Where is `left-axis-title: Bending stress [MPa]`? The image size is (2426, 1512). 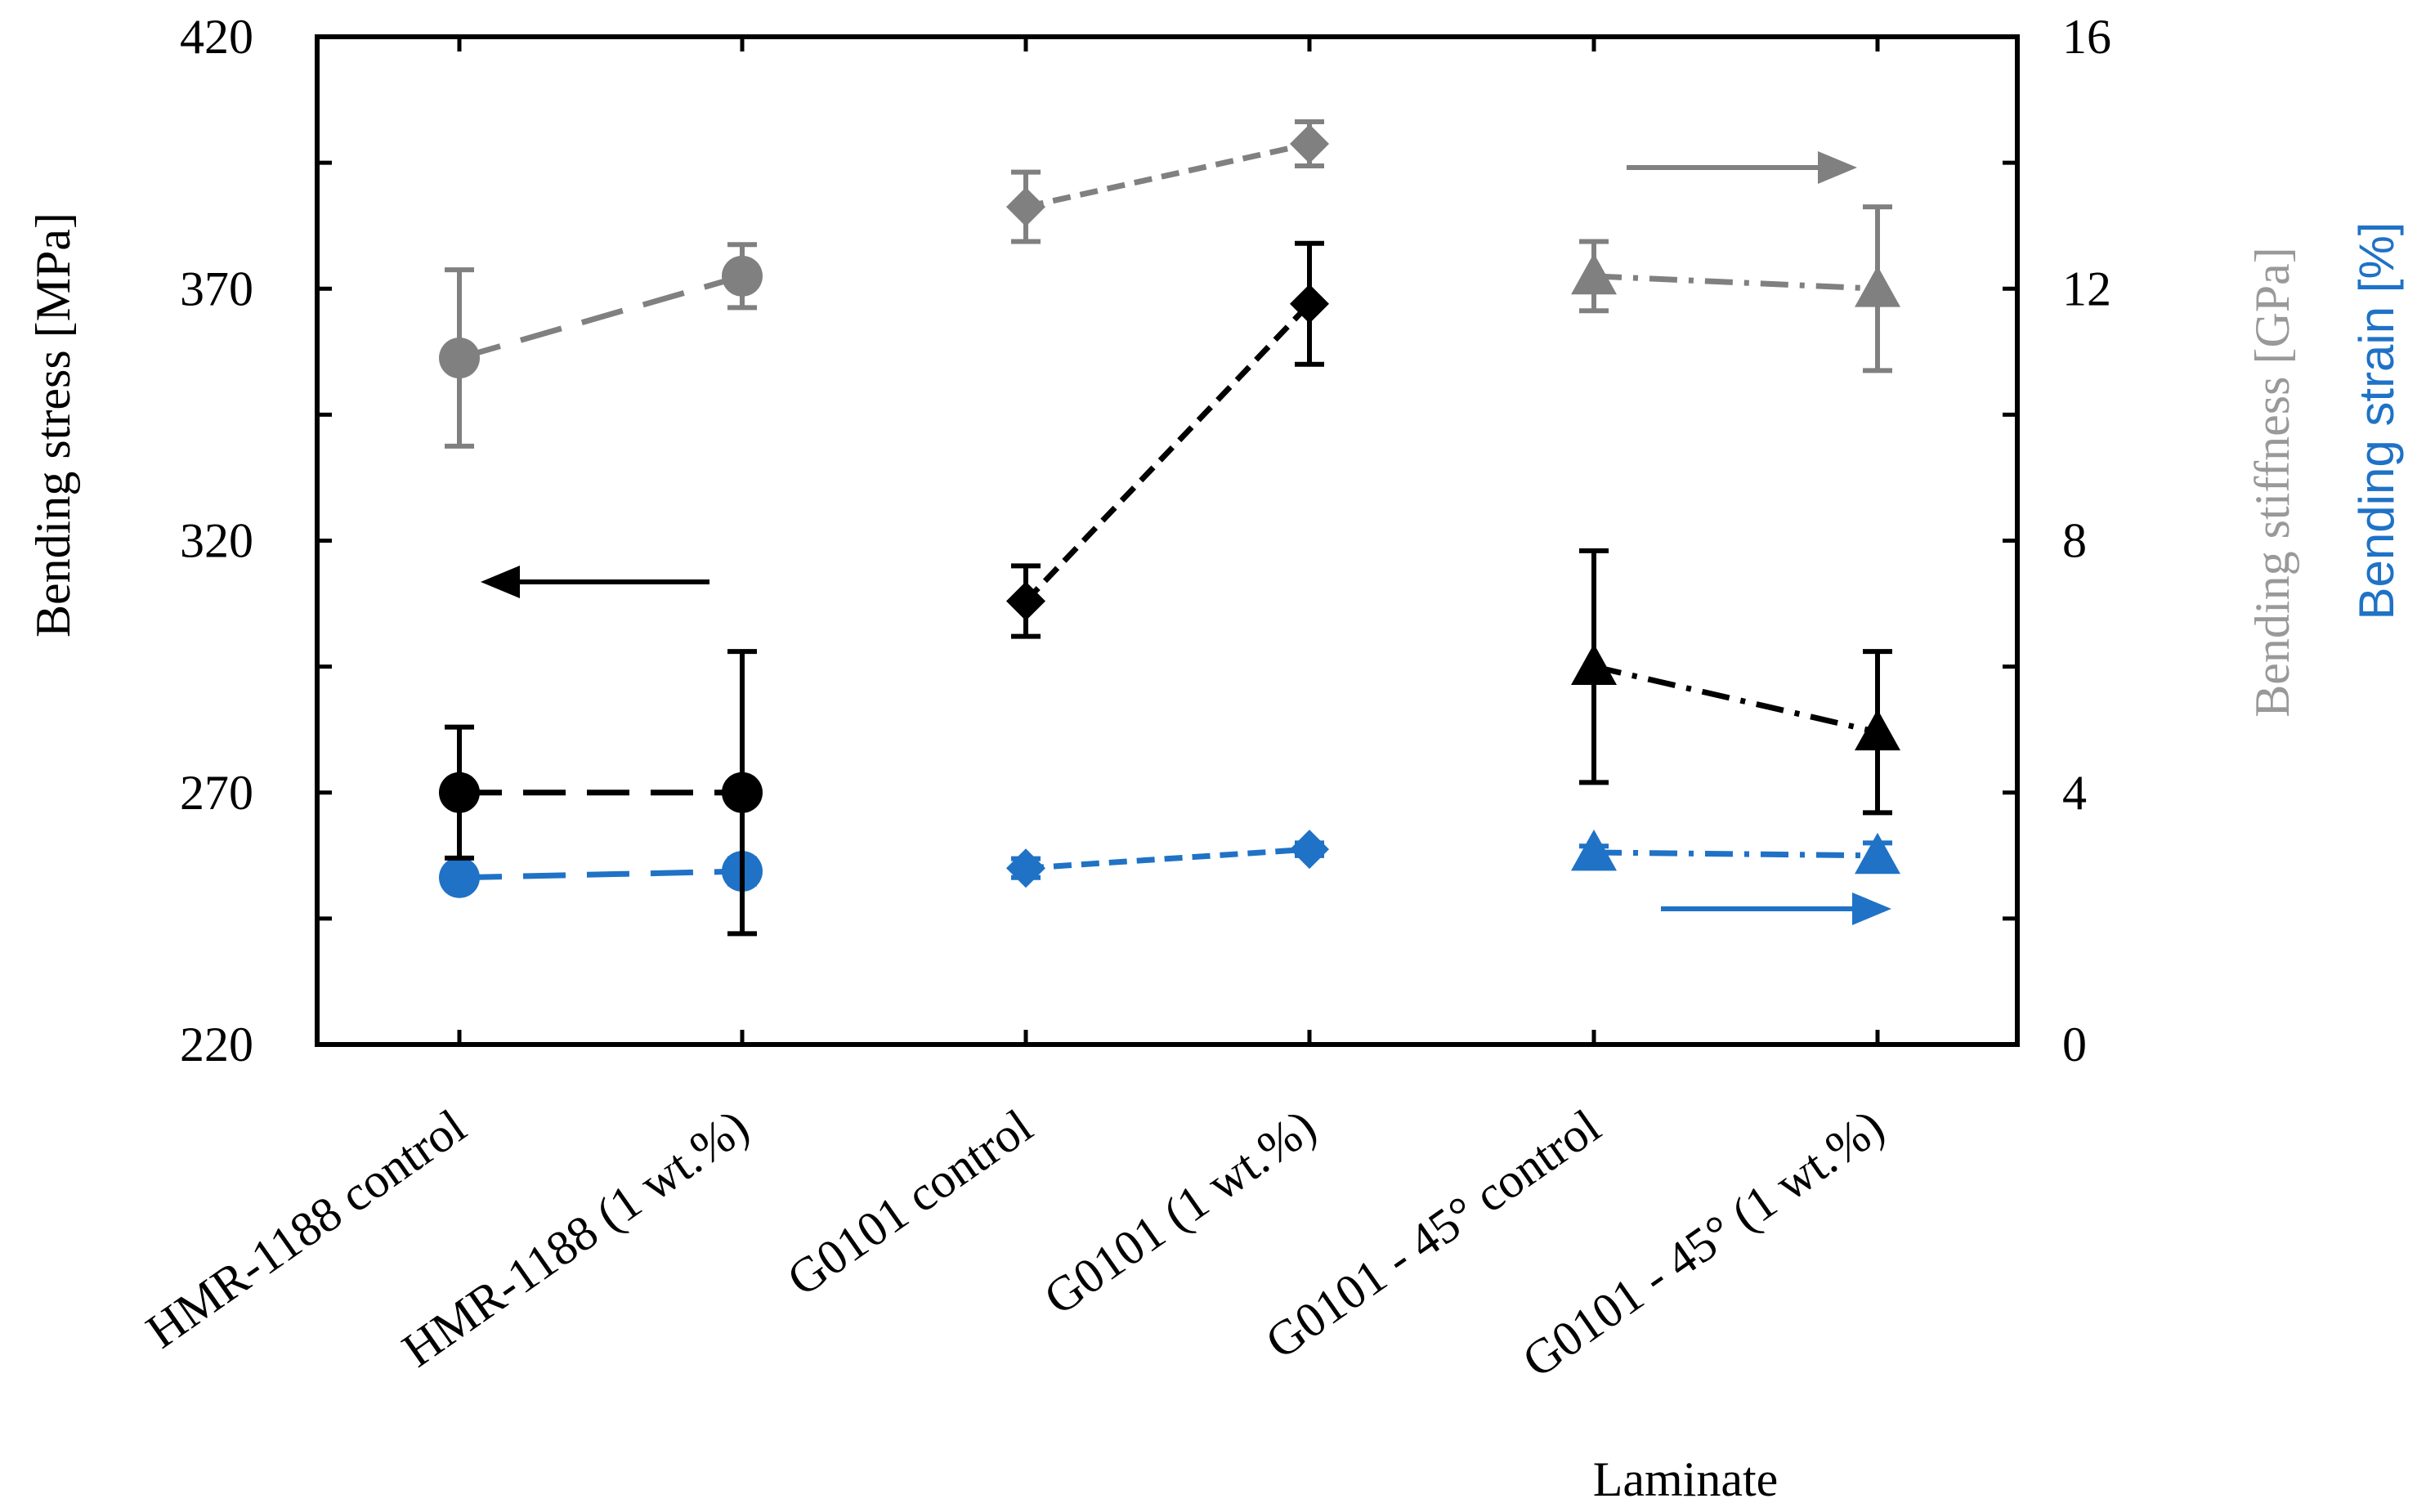 left-axis-title: Bending stress [MPa] is located at coordinates (53, 424).